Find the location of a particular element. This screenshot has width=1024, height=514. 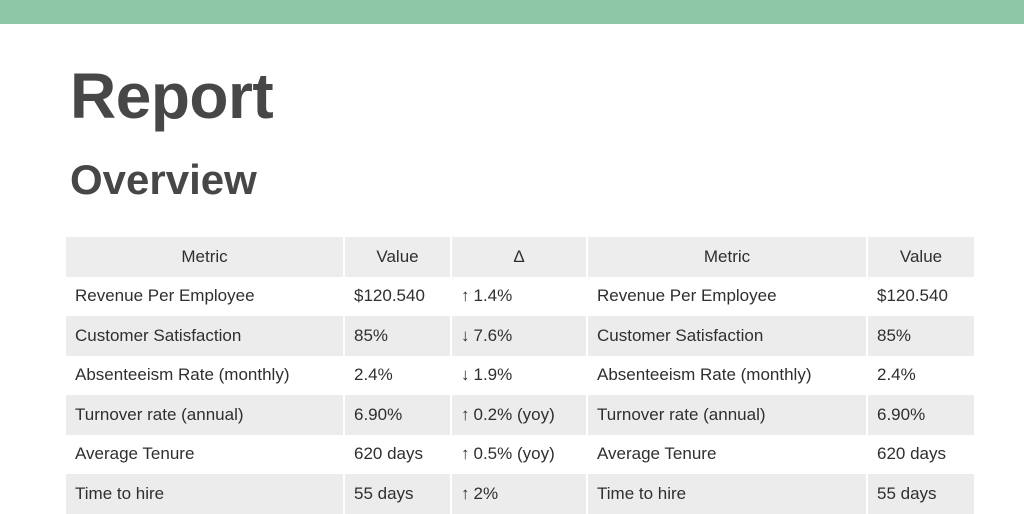

delta-cell: ↑ 0.5% (yoy) is located at coordinates (519, 454).